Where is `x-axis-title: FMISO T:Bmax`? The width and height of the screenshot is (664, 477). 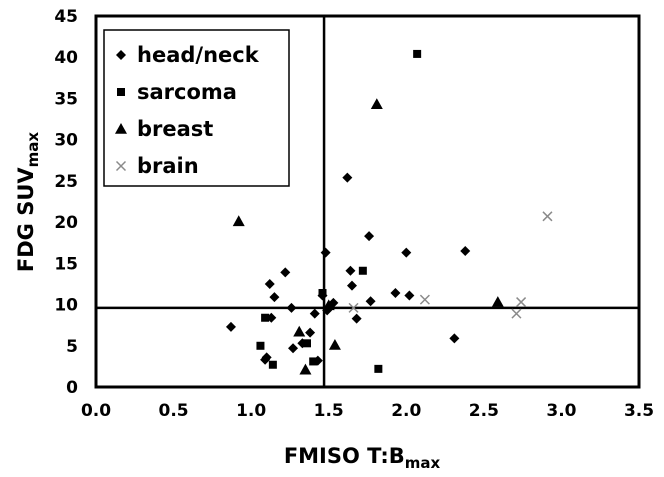
x-axis-title: FMISO T:Bmax is located at coordinates (362, 458).